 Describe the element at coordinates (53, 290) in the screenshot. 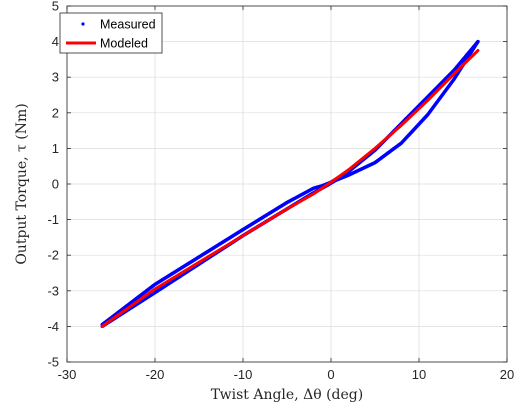

I see `y-tick-label: -3` at that location.